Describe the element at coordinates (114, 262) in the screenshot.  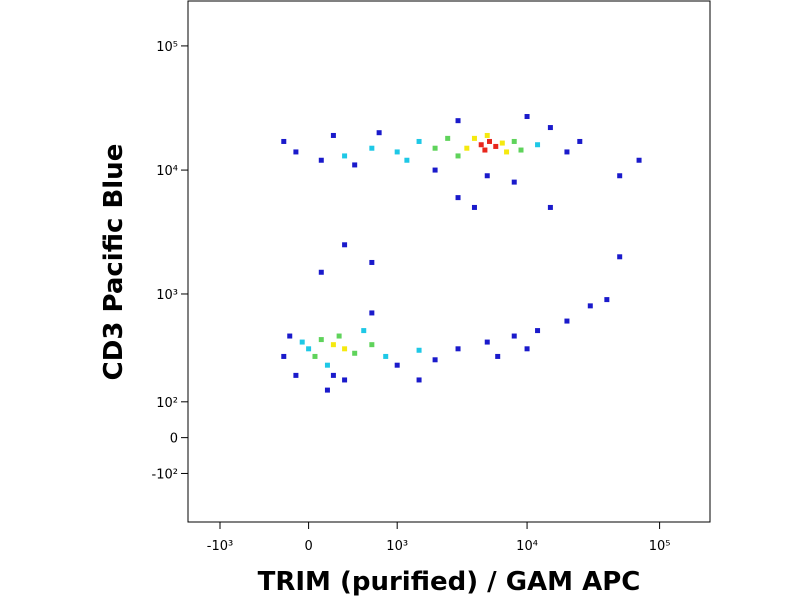
I see `y-axis-title: CD3 Pacific Blue` at that location.